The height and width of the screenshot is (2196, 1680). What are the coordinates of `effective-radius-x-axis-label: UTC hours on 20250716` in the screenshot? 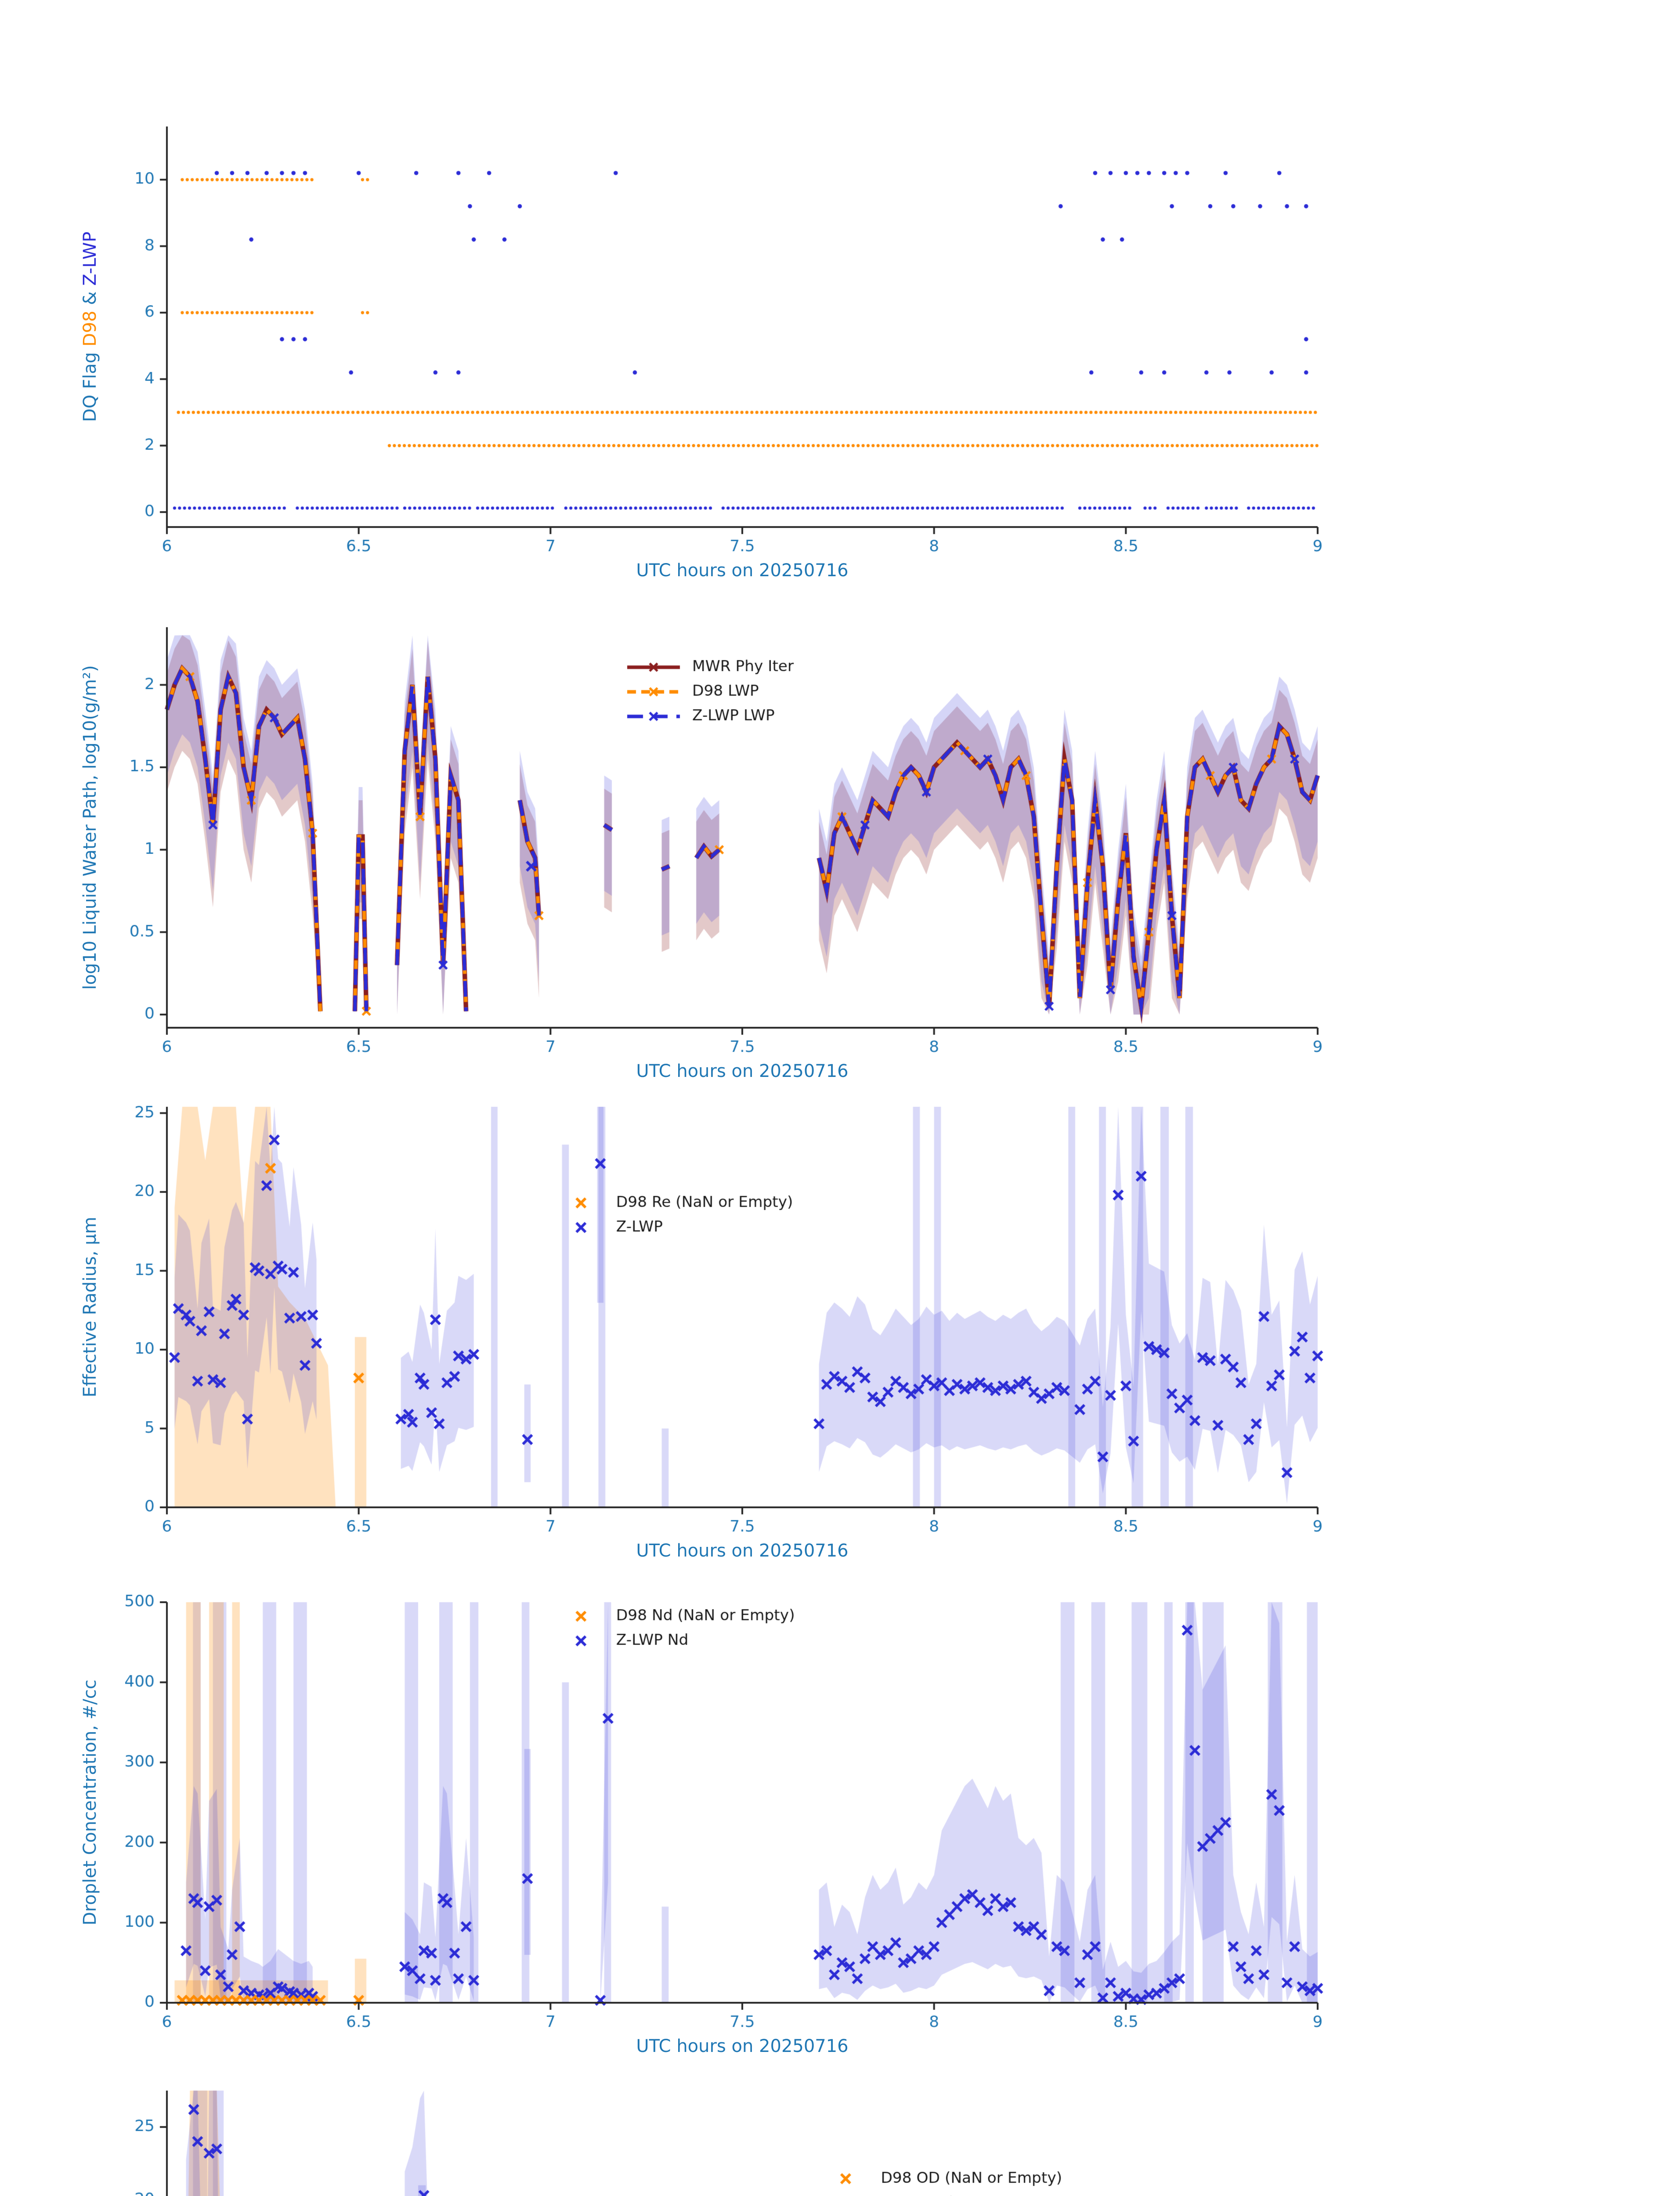 It's located at (742, 1552).